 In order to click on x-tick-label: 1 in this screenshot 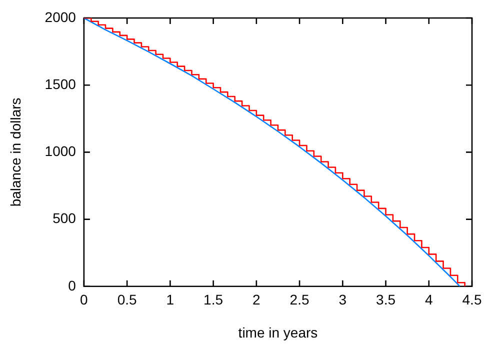, I will do `click(170, 300)`.